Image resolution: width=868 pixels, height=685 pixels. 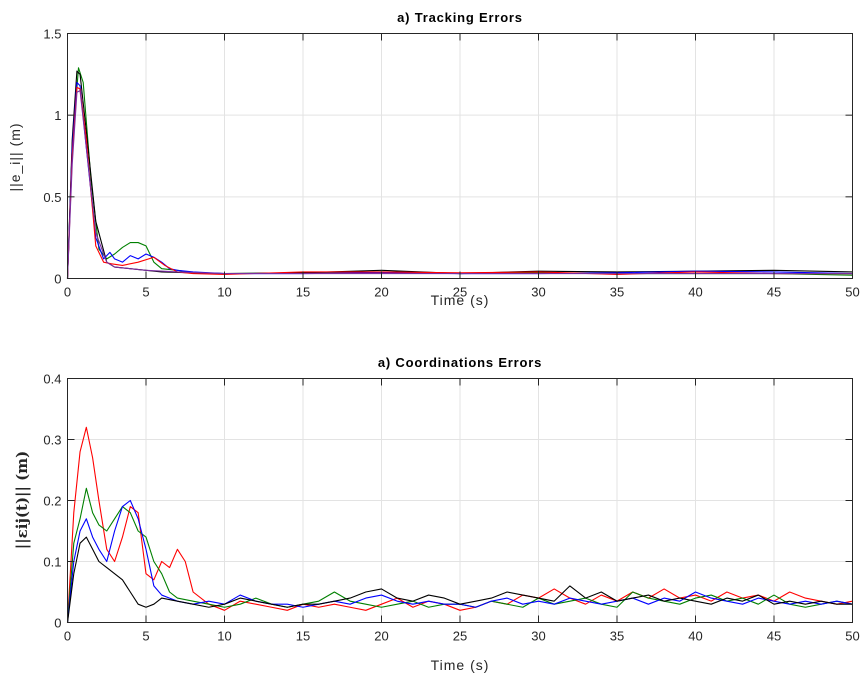 What do you see at coordinates (52, 34) in the screenshot?
I see `y-tick-label: 1.5` at bounding box center [52, 34].